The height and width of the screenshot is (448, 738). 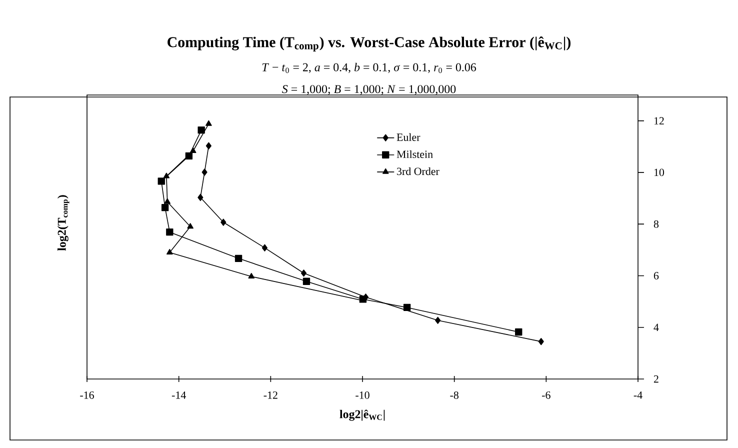 I want to click on x-tick-label: -16, so click(x=87, y=395).